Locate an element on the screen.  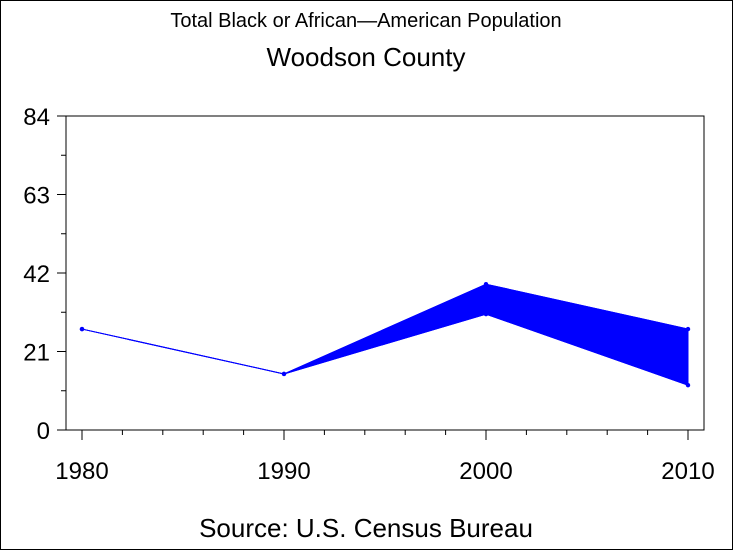
y-tick-label: 84 is located at coordinates (36, 117).